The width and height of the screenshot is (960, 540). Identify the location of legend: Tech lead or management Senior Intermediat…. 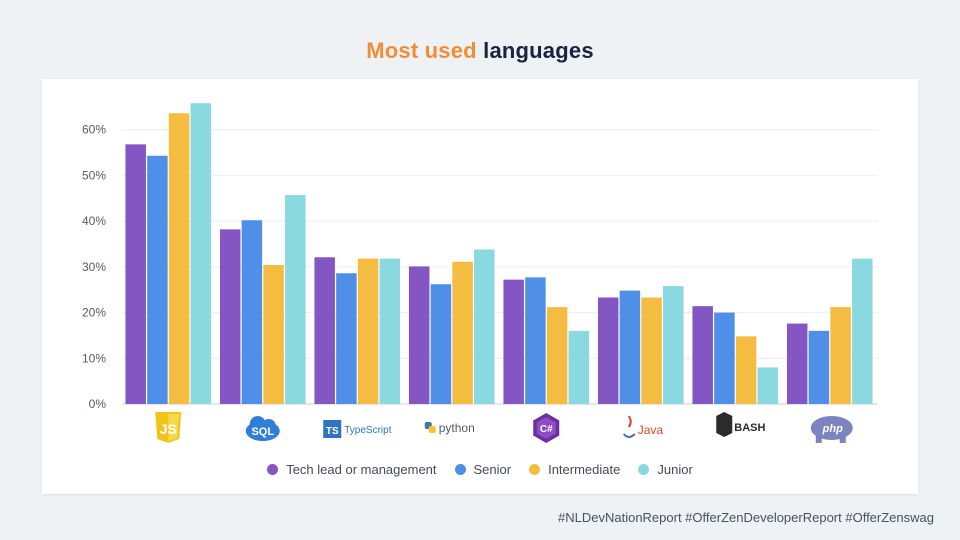
(480, 469).